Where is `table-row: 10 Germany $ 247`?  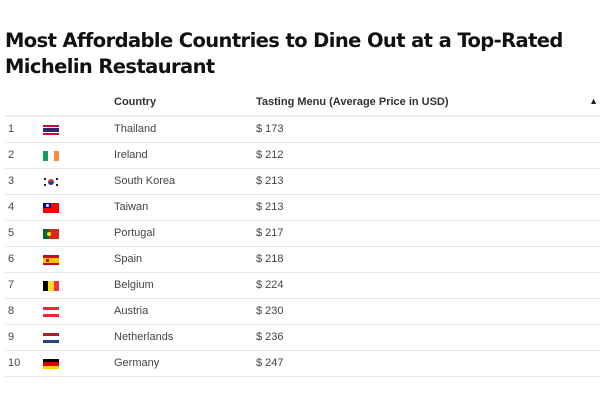 table-row: 10 Germany $ 247 is located at coordinates (302, 364).